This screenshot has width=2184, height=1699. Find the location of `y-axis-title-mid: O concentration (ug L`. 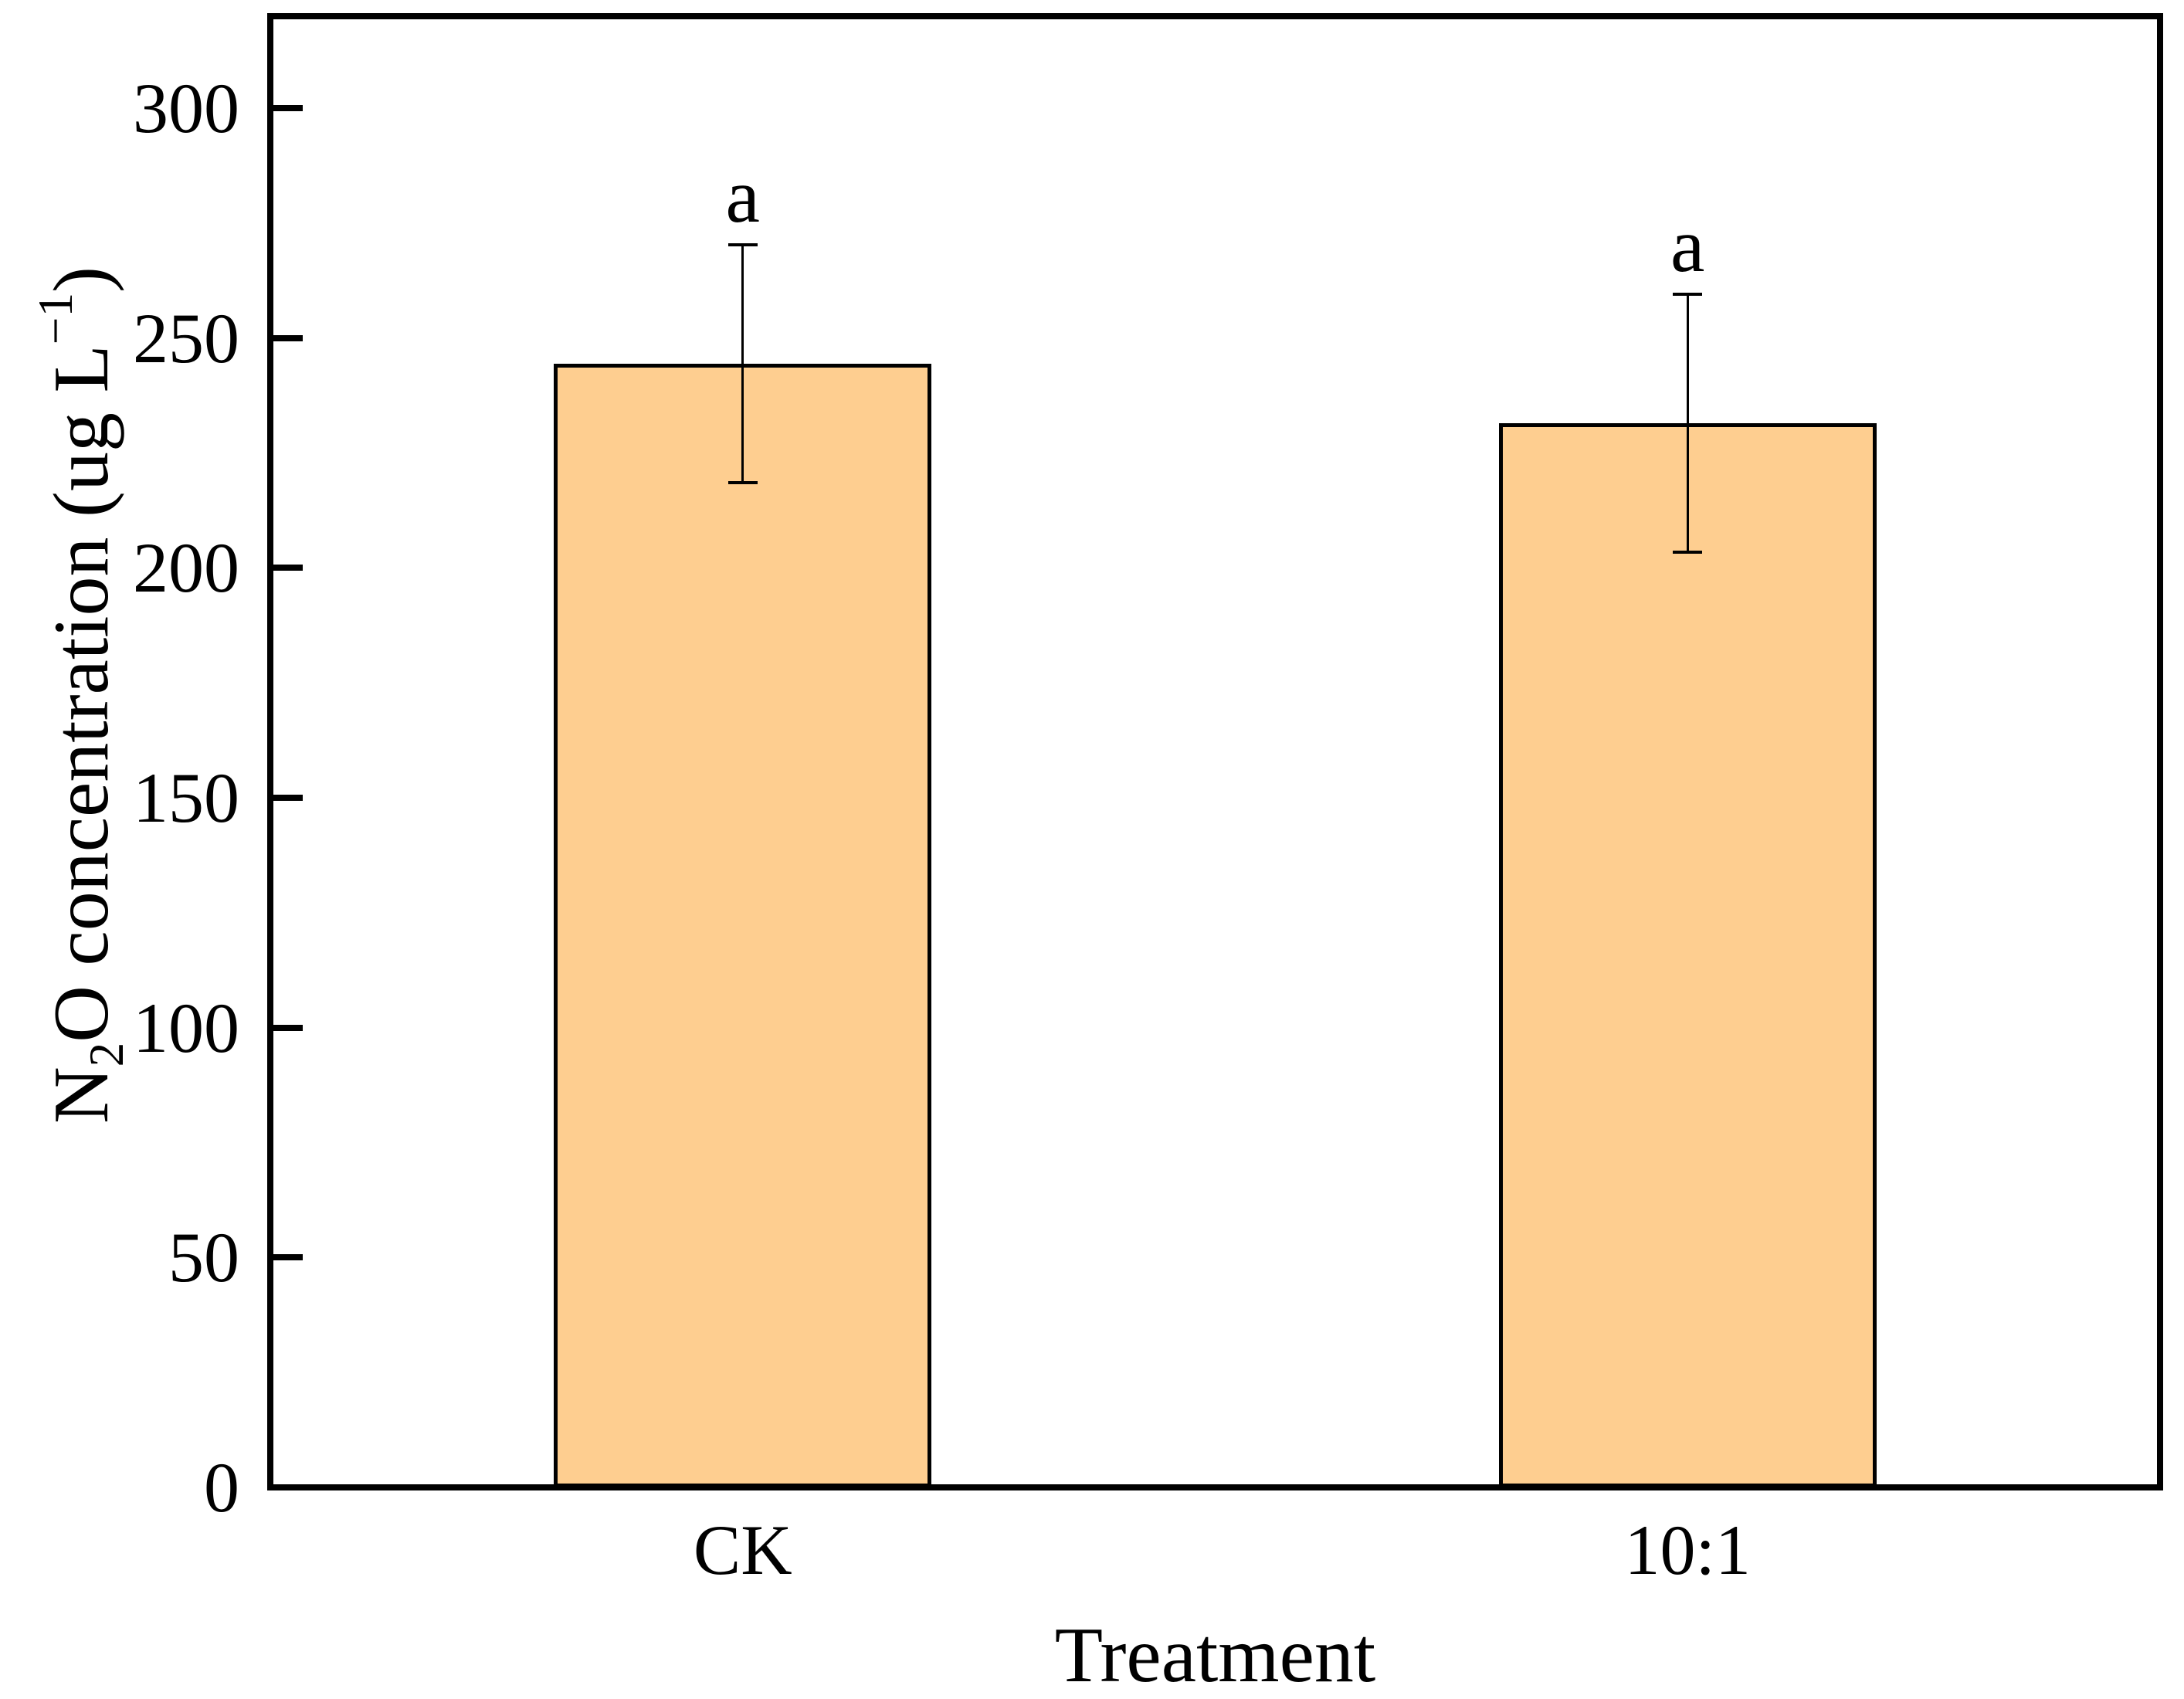

y-axis-title-mid: O concentration (ug L is located at coordinates (82, 693).